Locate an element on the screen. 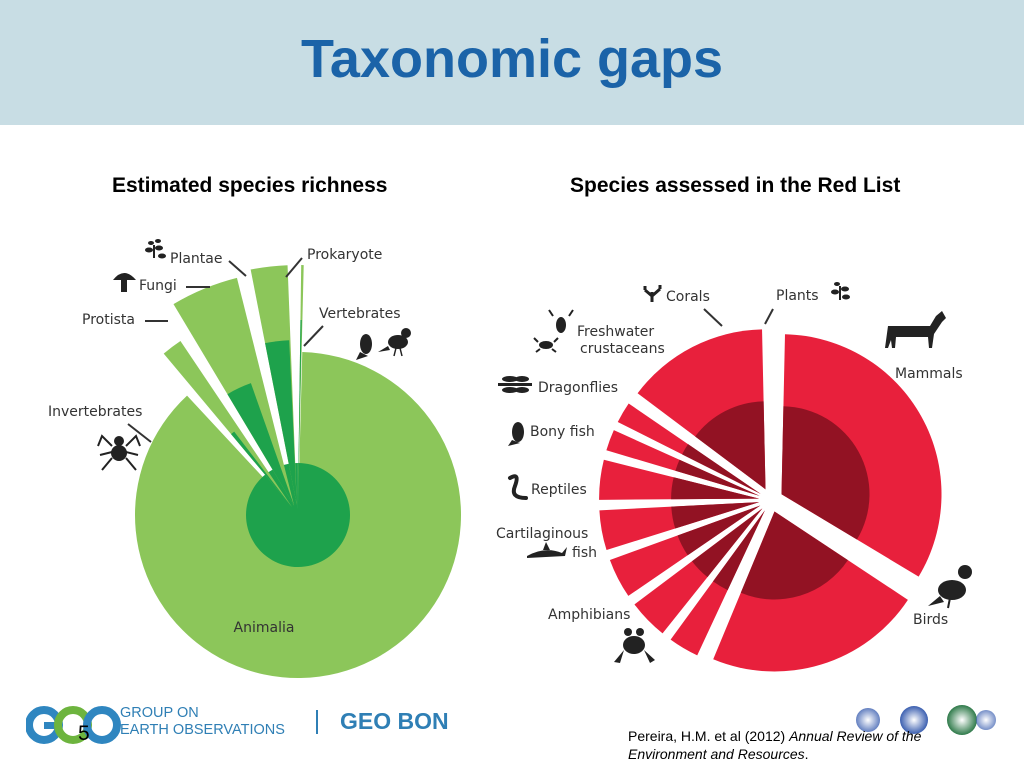 The image size is (1024, 768). label-mammals: Mammals is located at coordinates (929, 374).